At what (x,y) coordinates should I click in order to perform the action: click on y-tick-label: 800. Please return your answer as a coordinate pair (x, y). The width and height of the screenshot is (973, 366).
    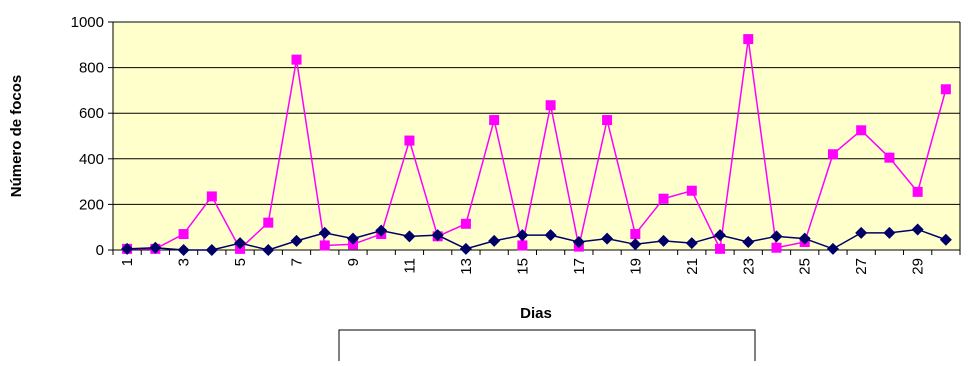
    Looking at the image, I should click on (91, 68).